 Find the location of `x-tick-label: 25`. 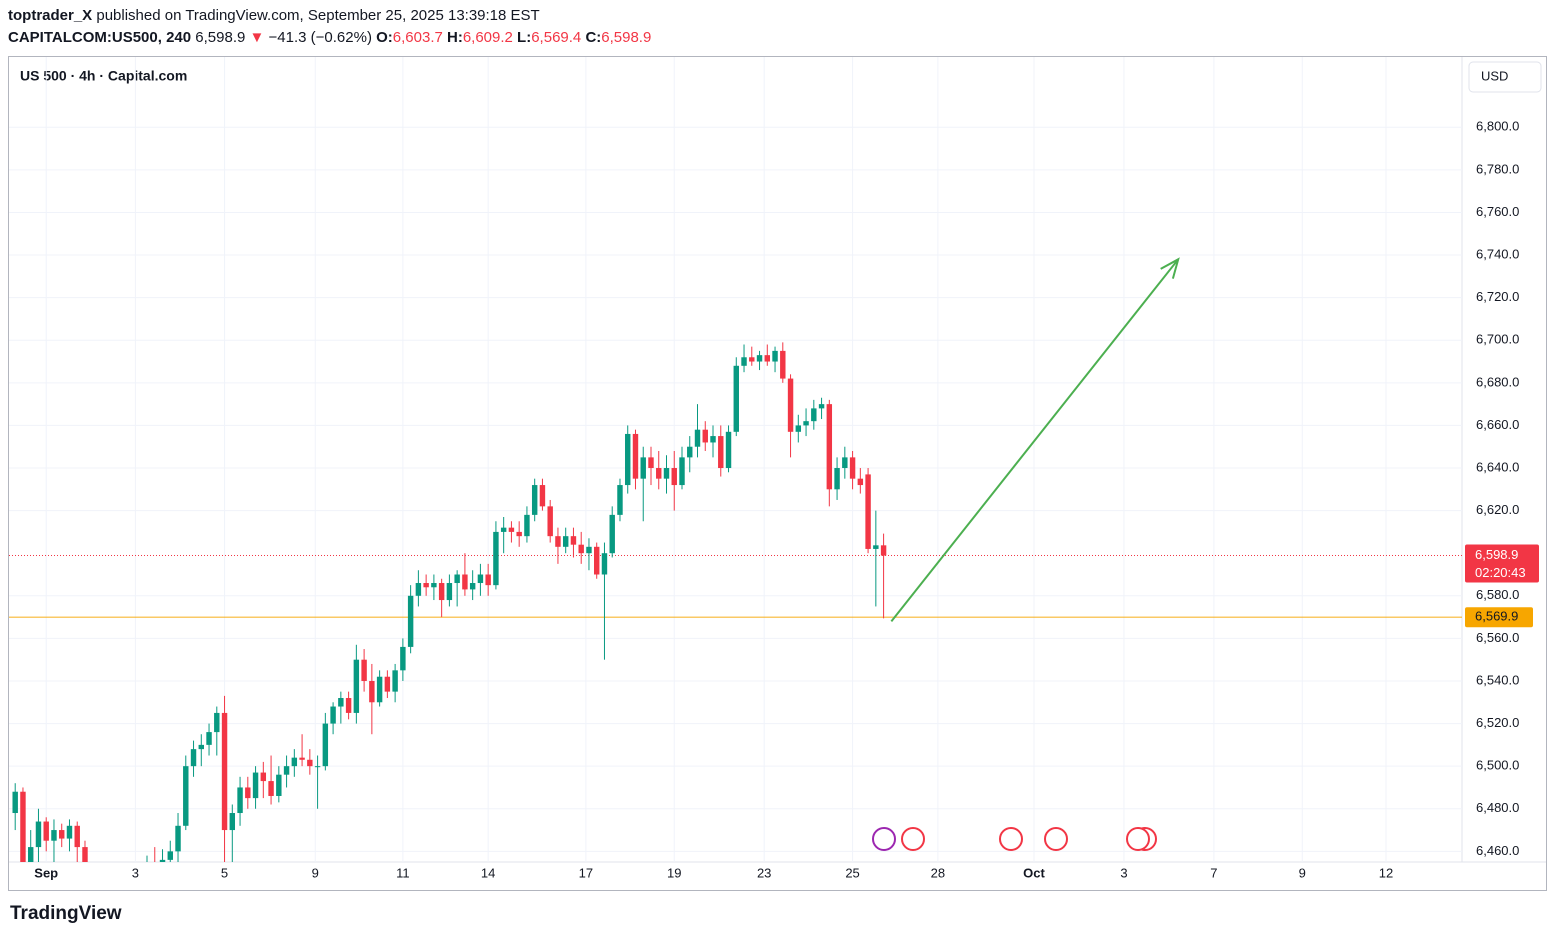

x-tick-label: 25 is located at coordinates (852, 872).